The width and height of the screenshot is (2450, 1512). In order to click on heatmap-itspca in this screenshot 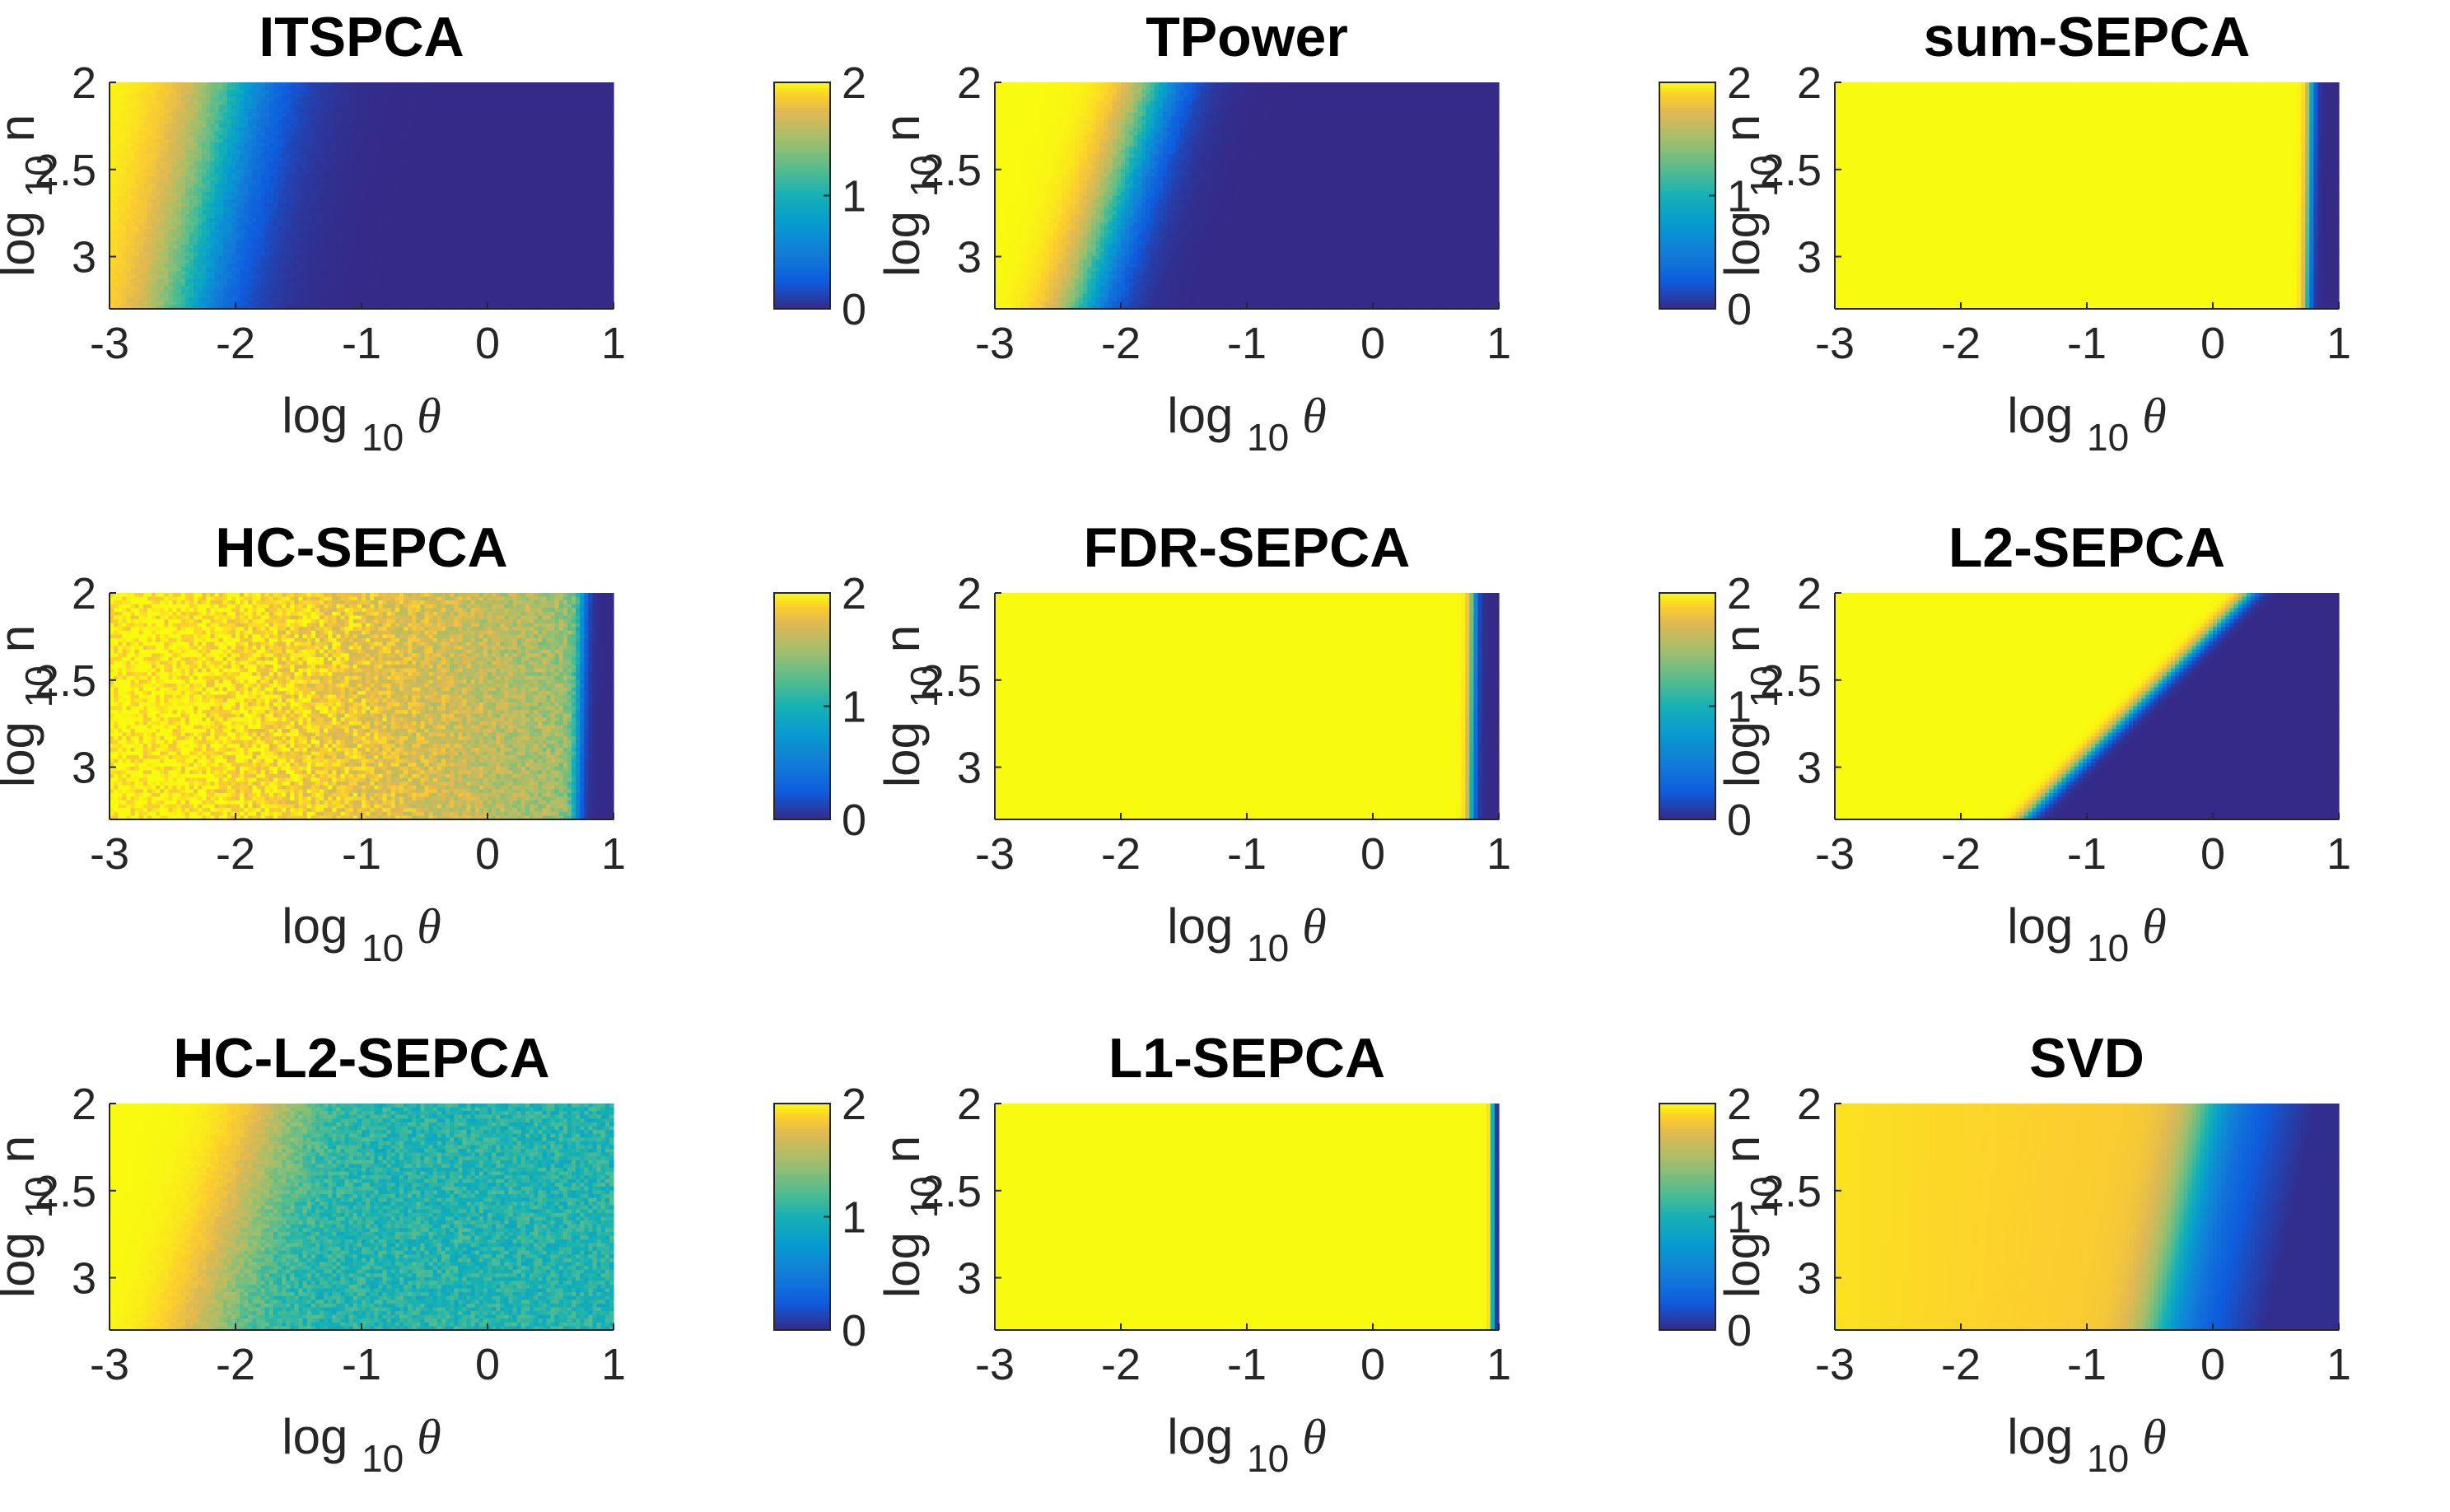, I will do `click(362, 196)`.